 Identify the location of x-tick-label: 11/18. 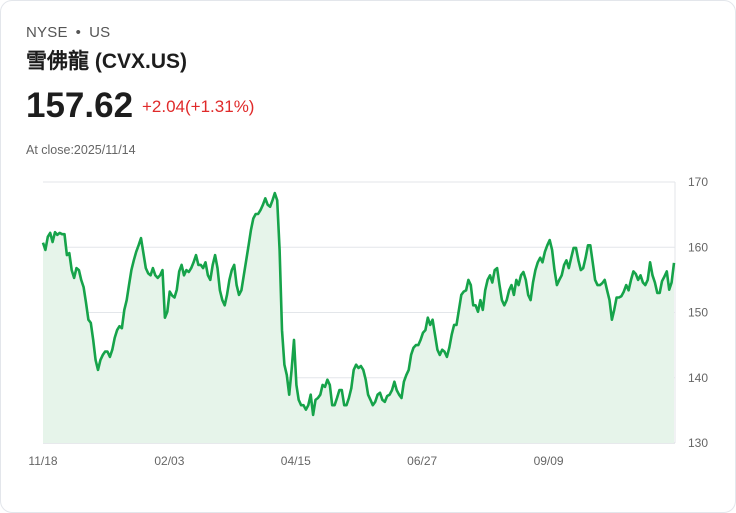
(42, 461).